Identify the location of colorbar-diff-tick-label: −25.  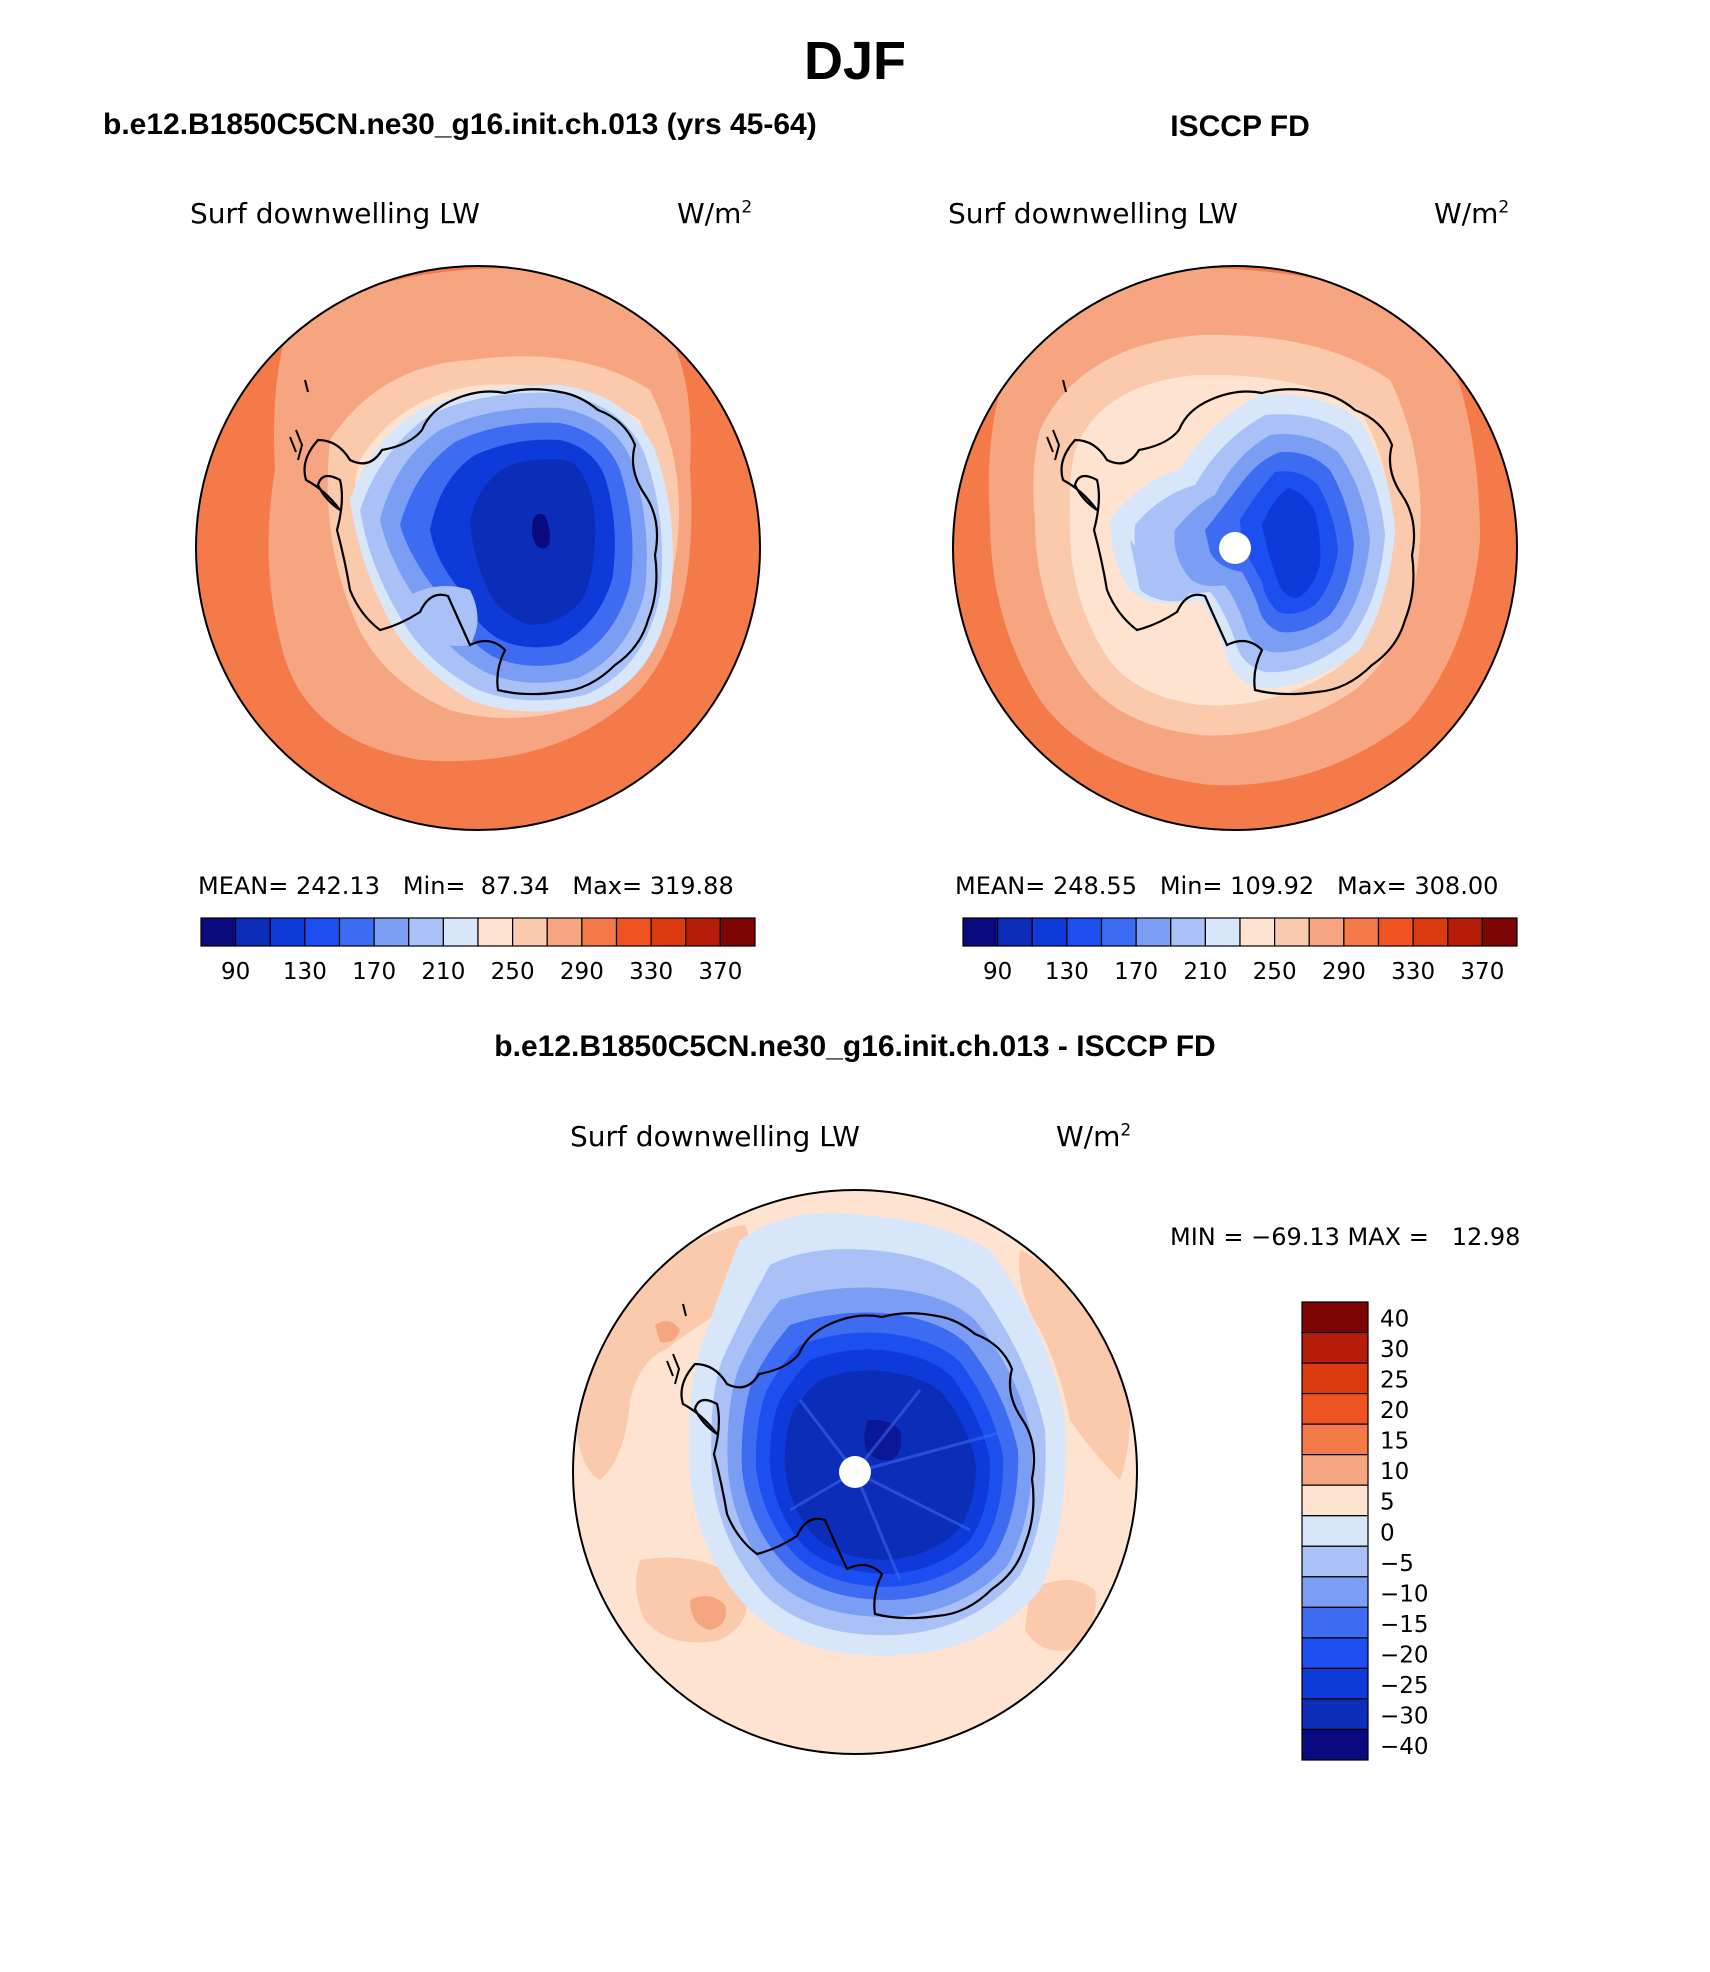
(1404, 1686).